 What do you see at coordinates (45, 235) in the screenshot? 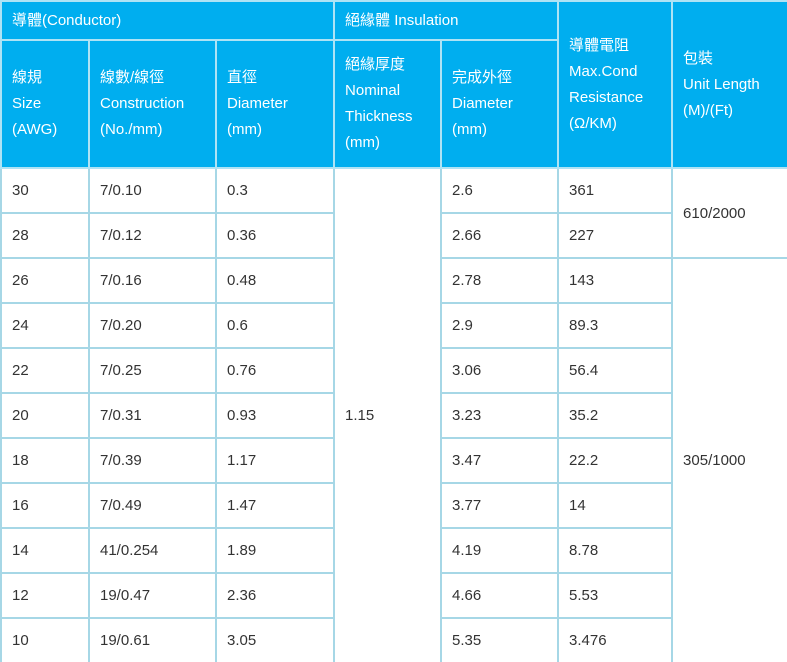
I see `cell-size: 28` at bounding box center [45, 235].